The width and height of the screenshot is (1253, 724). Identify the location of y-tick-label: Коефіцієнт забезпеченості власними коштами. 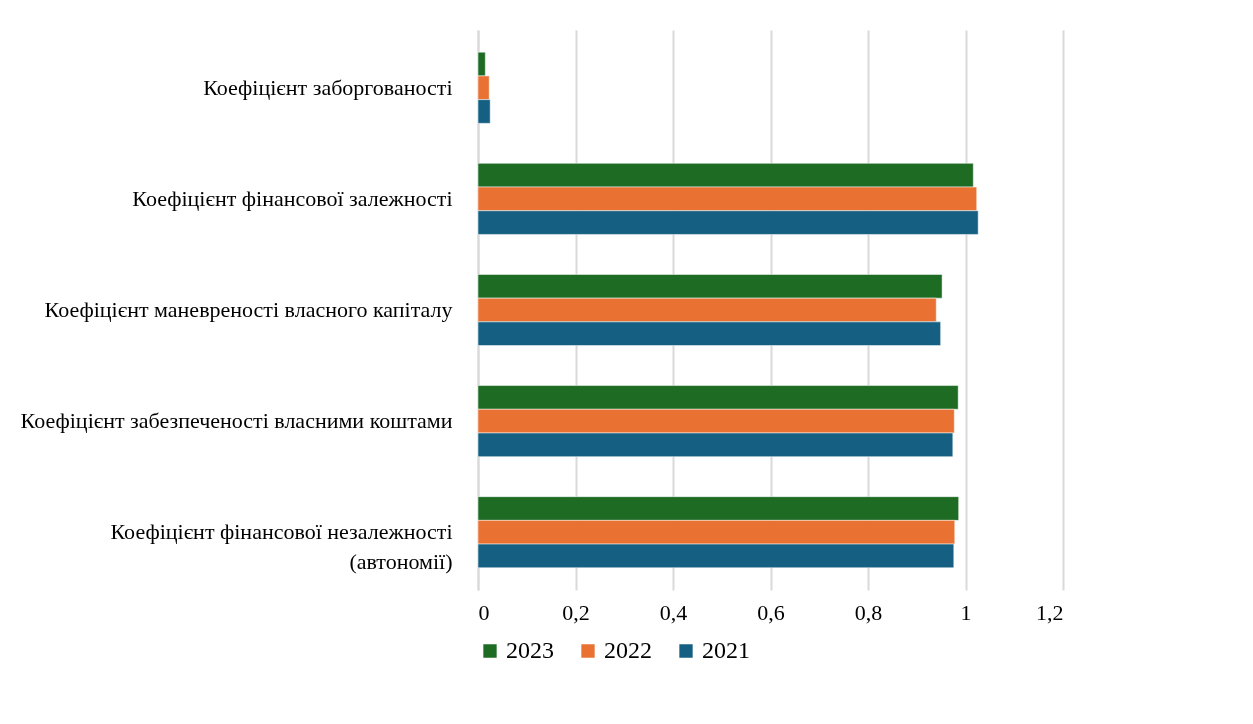
(236, 421).